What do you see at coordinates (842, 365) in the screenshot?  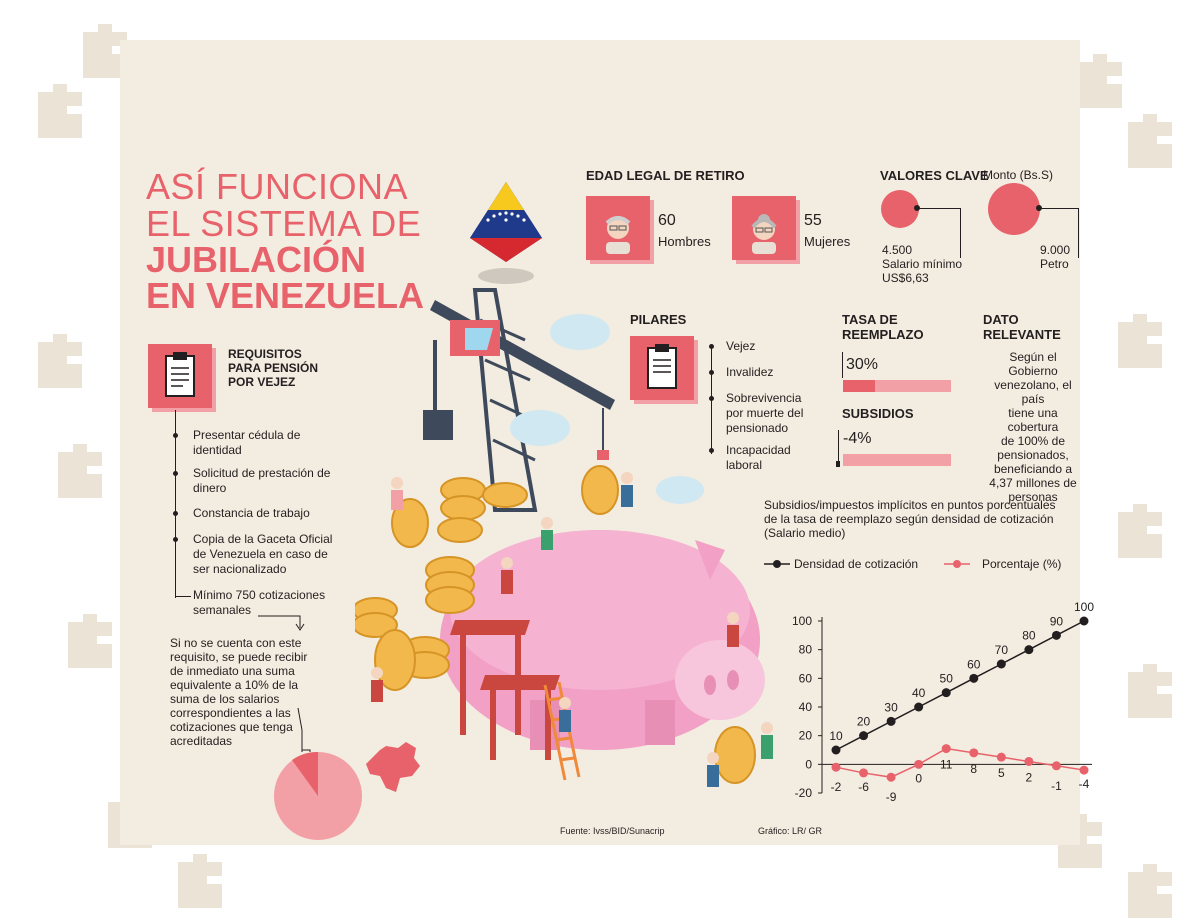 I see `tasa-axis` at bounding box center [842, 365].